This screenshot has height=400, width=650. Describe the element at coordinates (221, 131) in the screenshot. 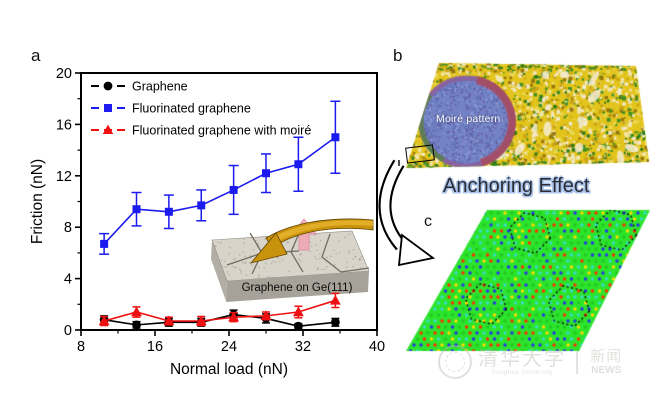

I see `svg-text:Fluorinated graphene with moir: Fluorinated graphene with moiré` at that location.